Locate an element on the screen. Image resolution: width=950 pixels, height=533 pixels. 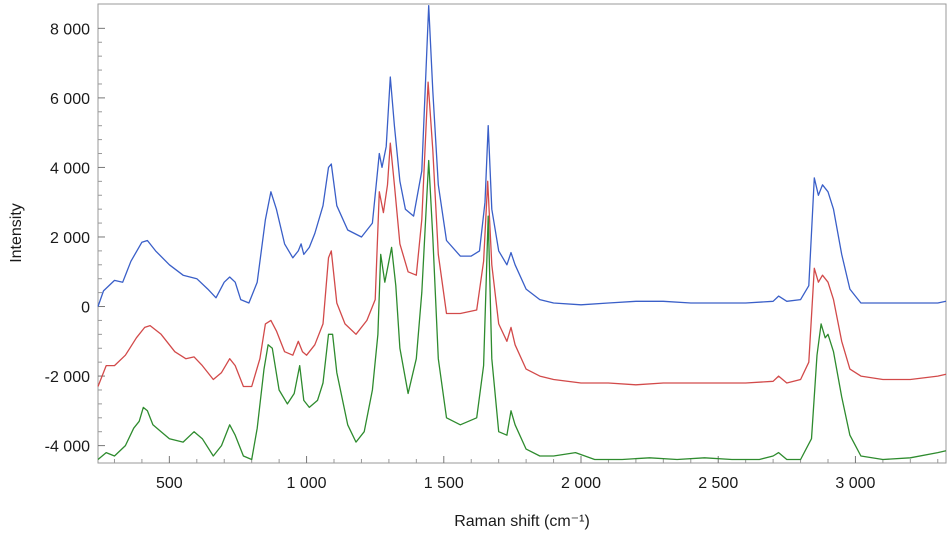
y-axis-title: Intensity is located at coordinates (16, 233).